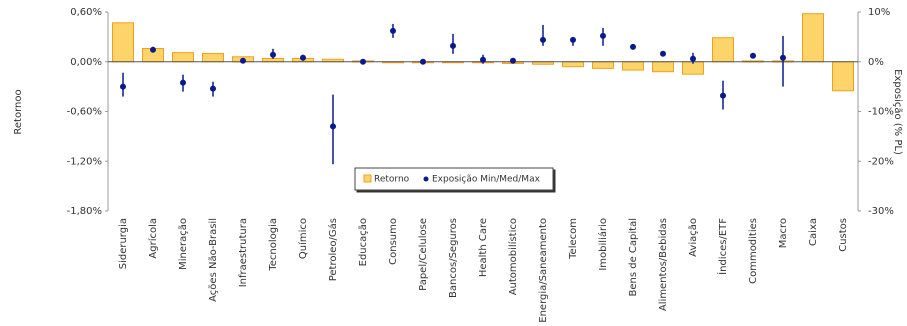 The height and width of the screenshot is (326, 907). What do you see at coordinates (84, 211) in the screenshot?
I see `y-tick-label: -1,80%` at bounding box center [84, 211].